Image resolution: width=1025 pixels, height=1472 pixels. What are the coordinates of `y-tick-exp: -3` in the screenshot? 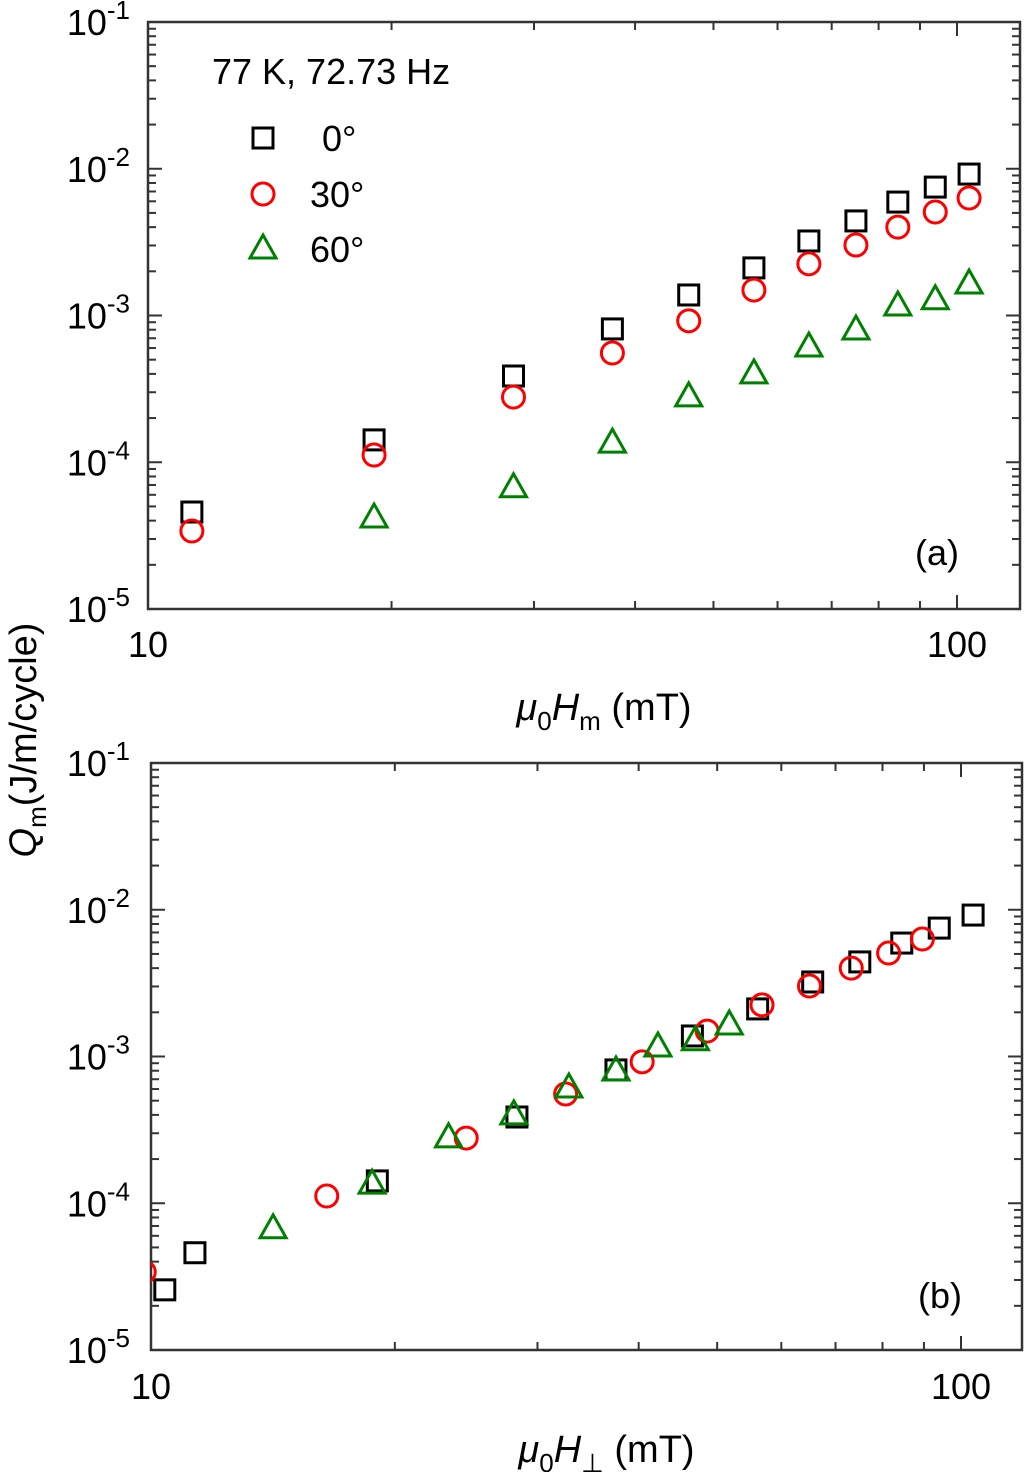 It's located at (118, 1045).